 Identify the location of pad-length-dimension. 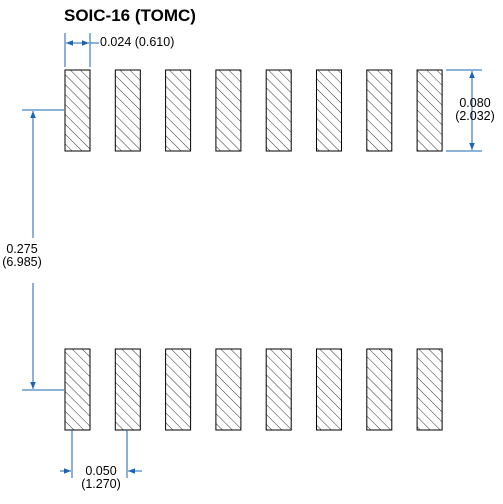
(464, 110).